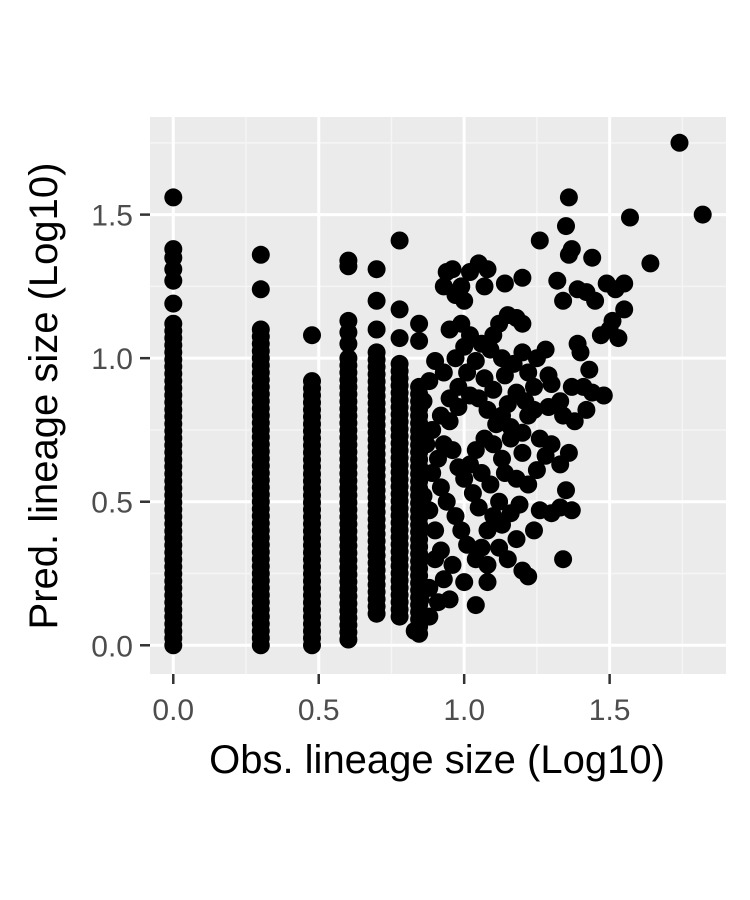 The height and width of the screenshot is (900, 750). What do you see at coordinates (112, 359) in the screenshot?
I see `y-tick-label: 1.0` at bounding box center [112, 359].